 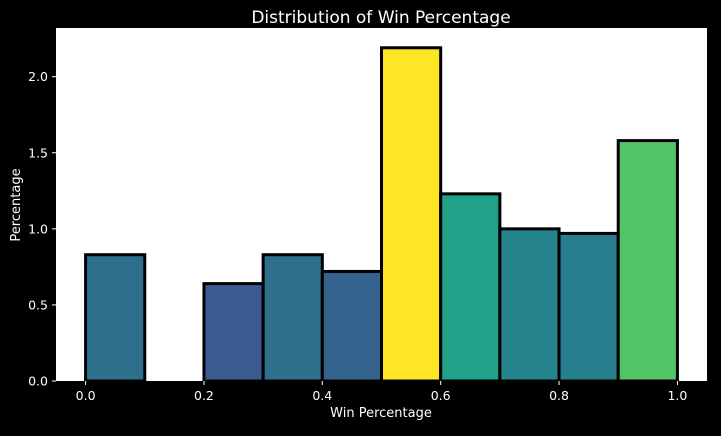 I want to click on x-axis-label: Win Percentage, so click(x=381, y=413).